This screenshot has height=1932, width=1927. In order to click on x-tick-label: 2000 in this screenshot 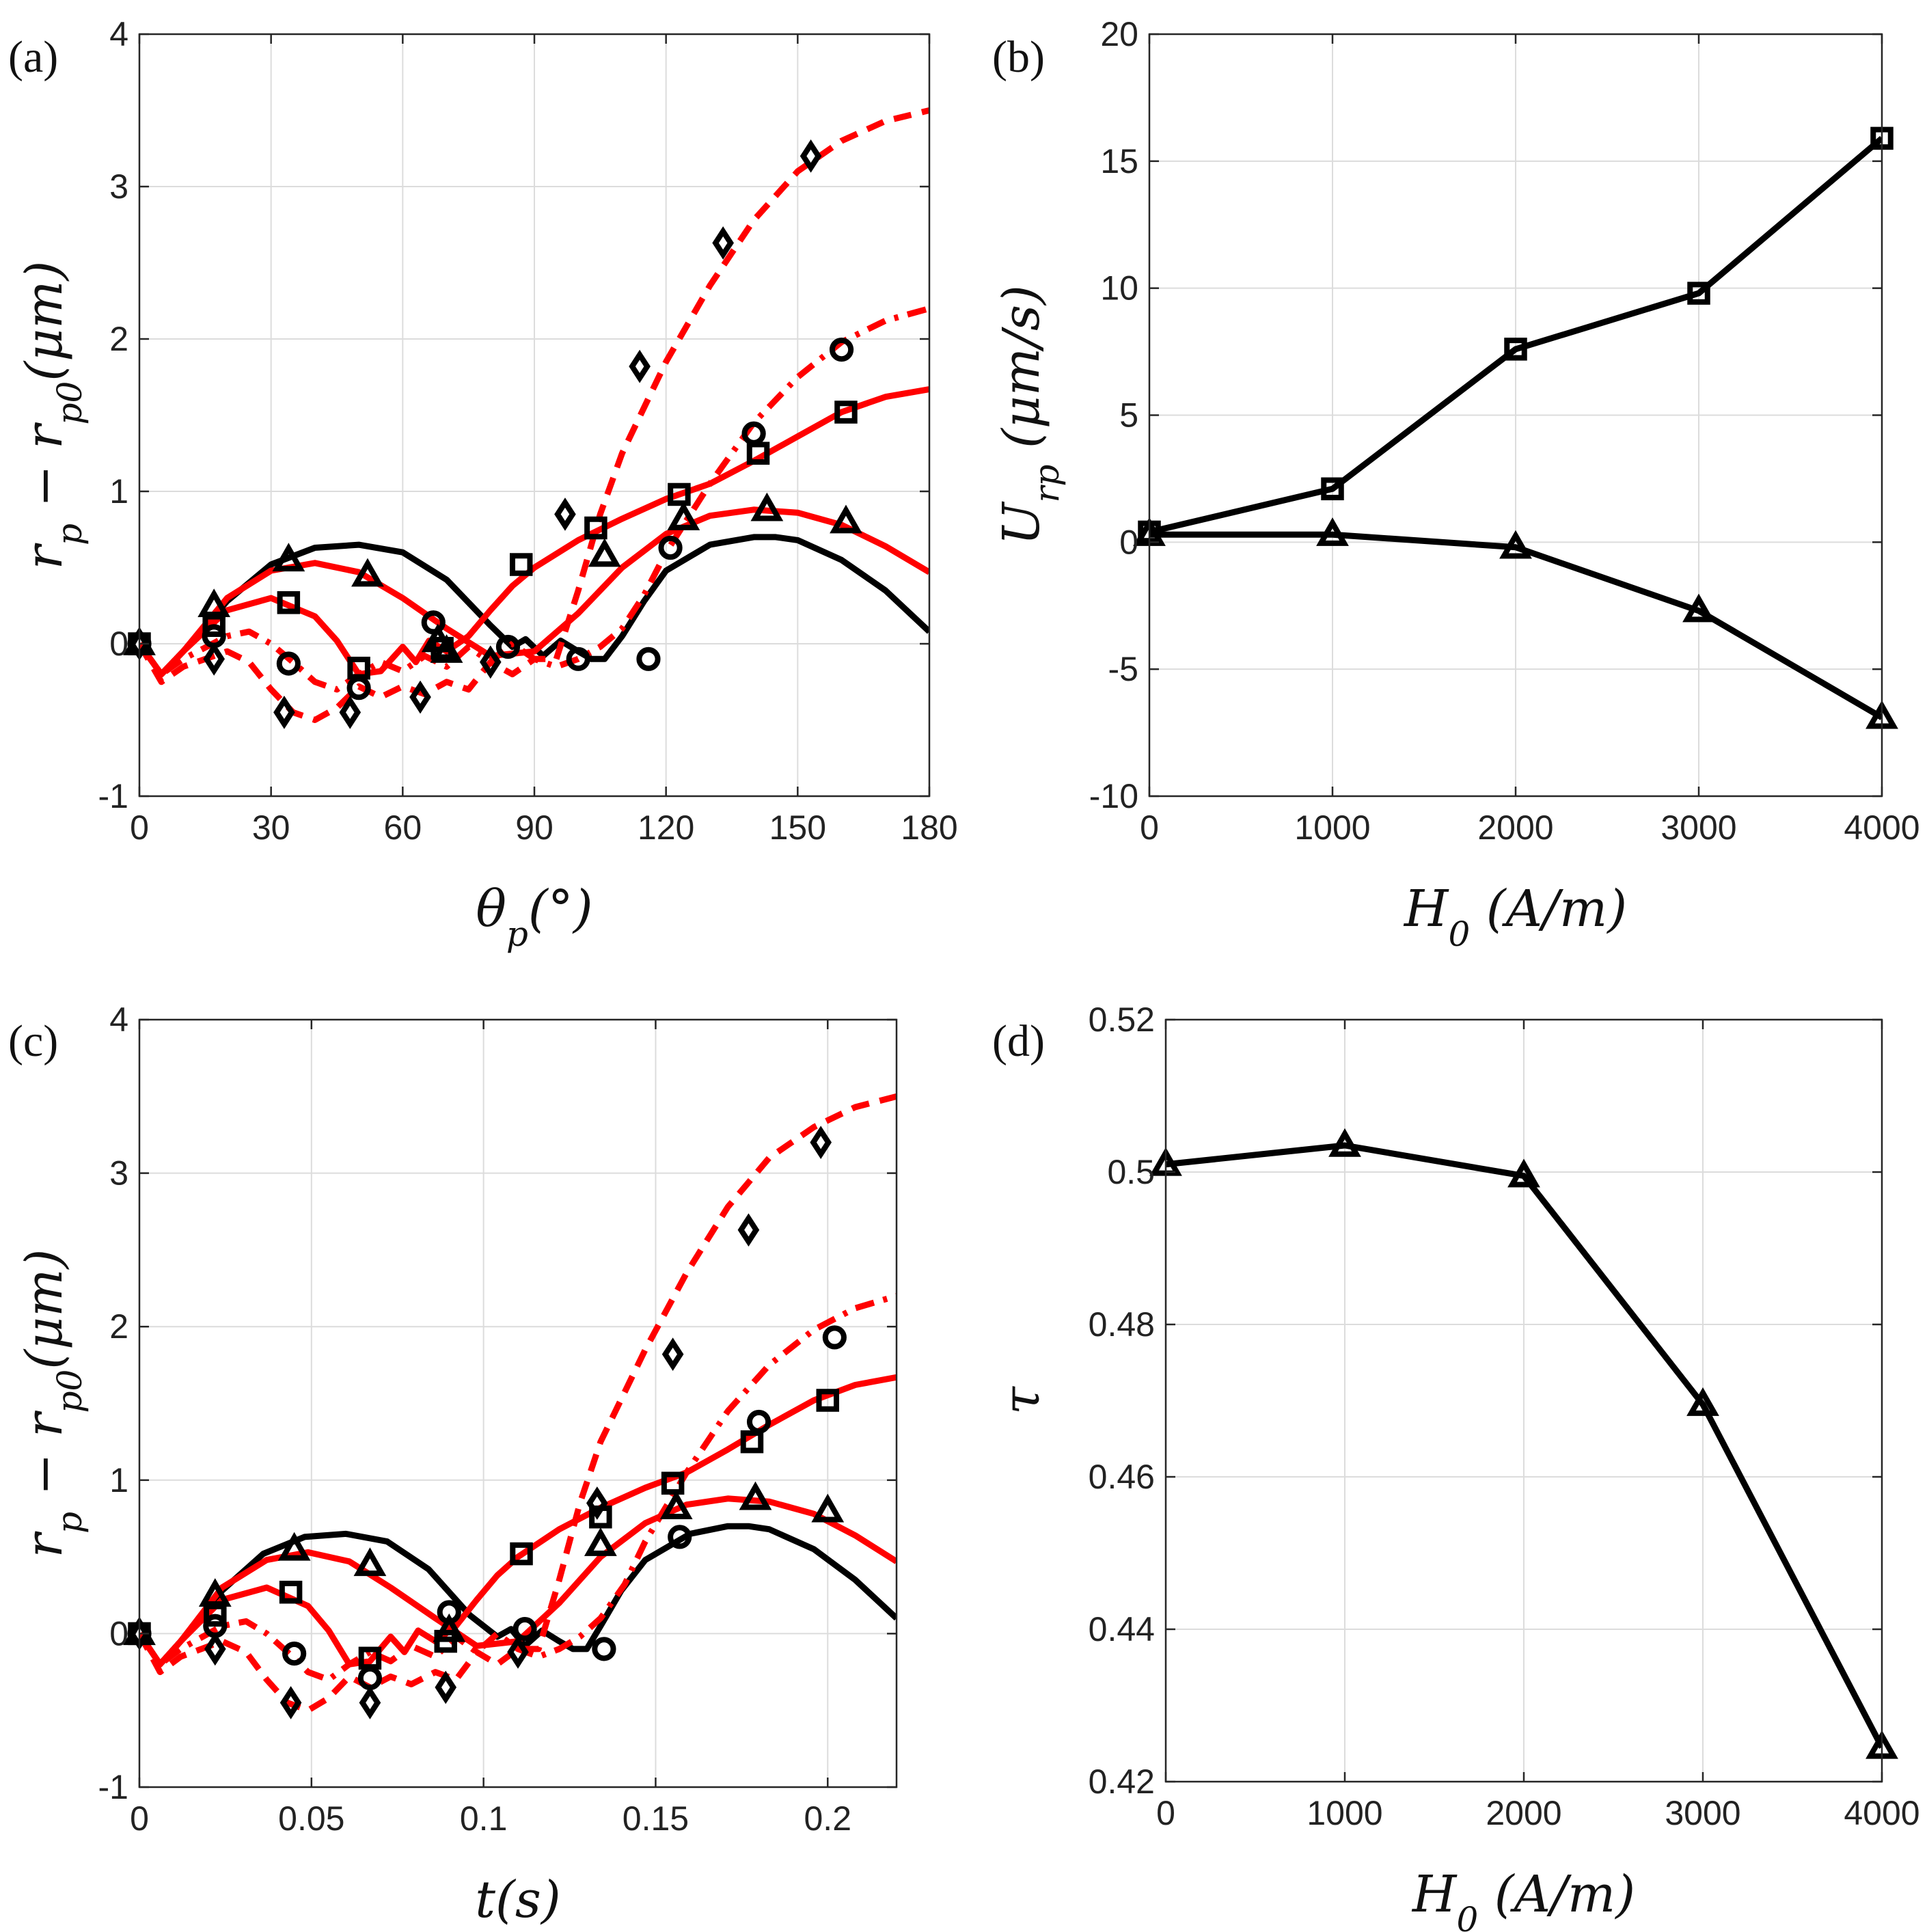, I will do `click(1515, 827)`.